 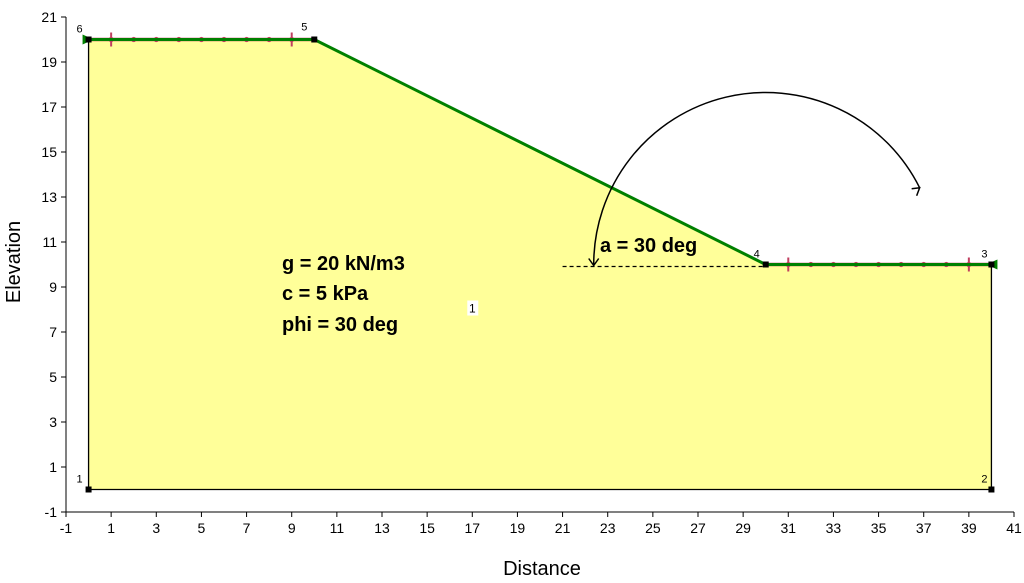 I want to click on region-label-background, so click(x=473, y=308).